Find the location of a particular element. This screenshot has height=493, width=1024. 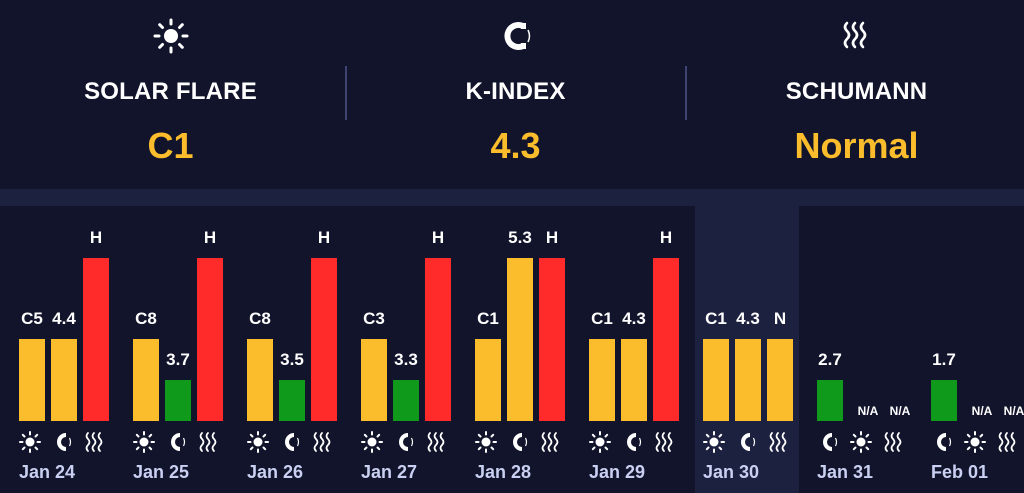

schumann-stat: SCHUMANN Normal is located at coordinates (855, 94).